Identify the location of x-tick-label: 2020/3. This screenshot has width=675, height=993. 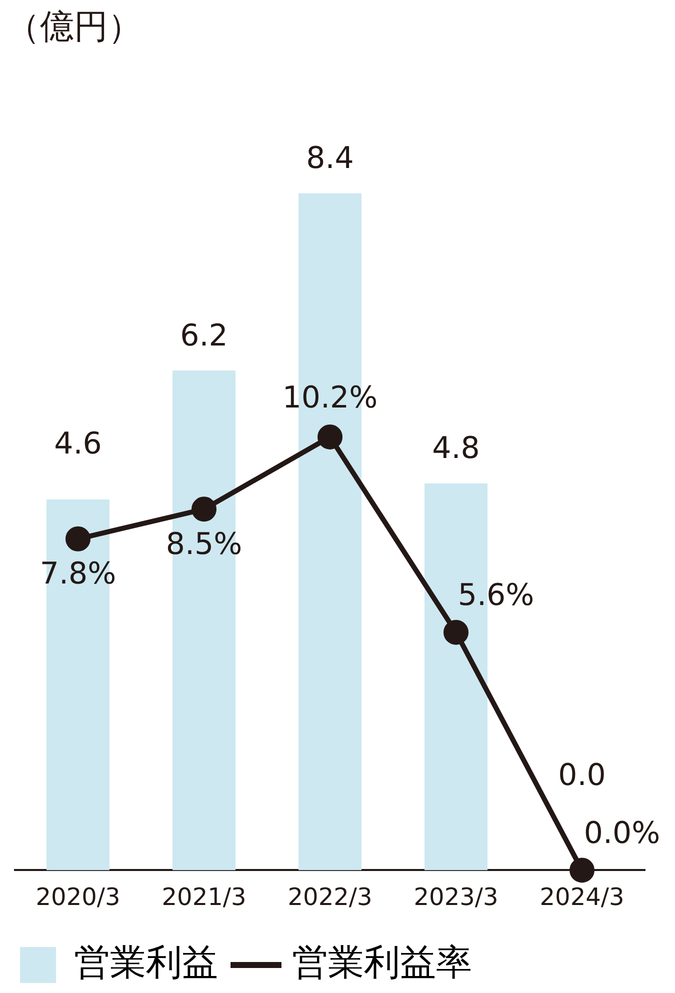
(78, 896).